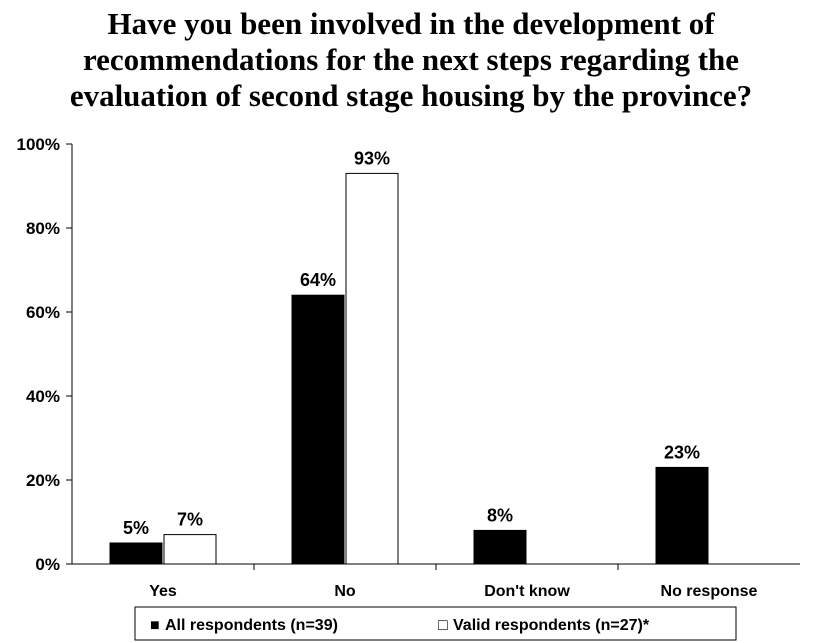 The height and width of the screenshot is (643, 822). Describe the element at coordinates (527, 591) in the screenshot. I see `x-category-label: Don't know` at that location.